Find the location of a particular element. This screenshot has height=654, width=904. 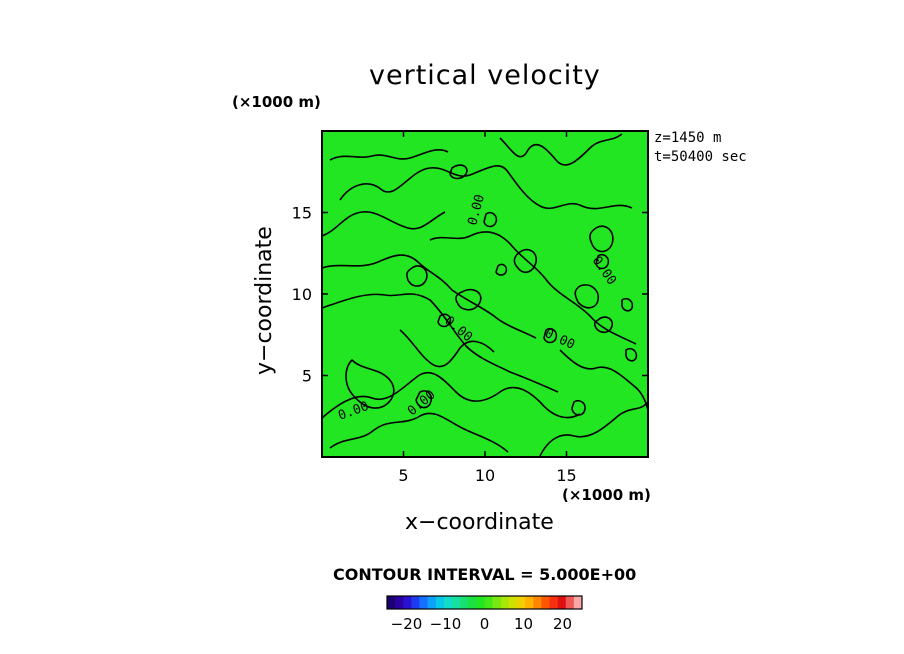

x-axis-label: x−coordinate is located at coordinates (479, 522).